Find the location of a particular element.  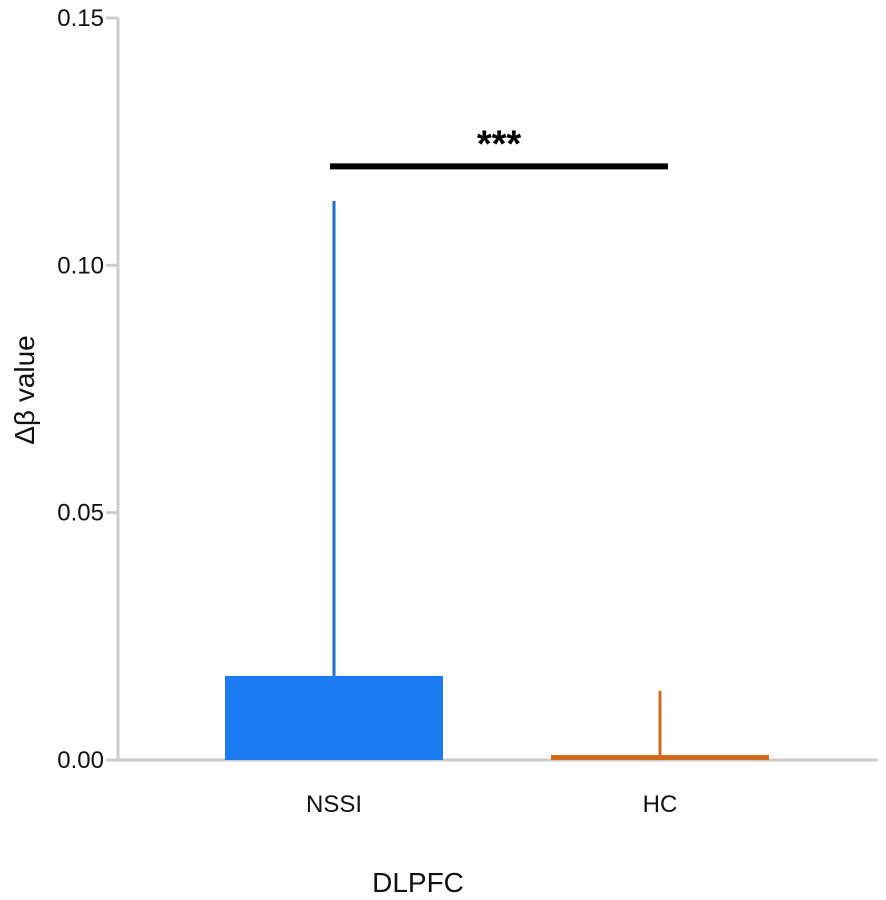

y-tick-label: 0.00 is located at coordinates (80, 760).